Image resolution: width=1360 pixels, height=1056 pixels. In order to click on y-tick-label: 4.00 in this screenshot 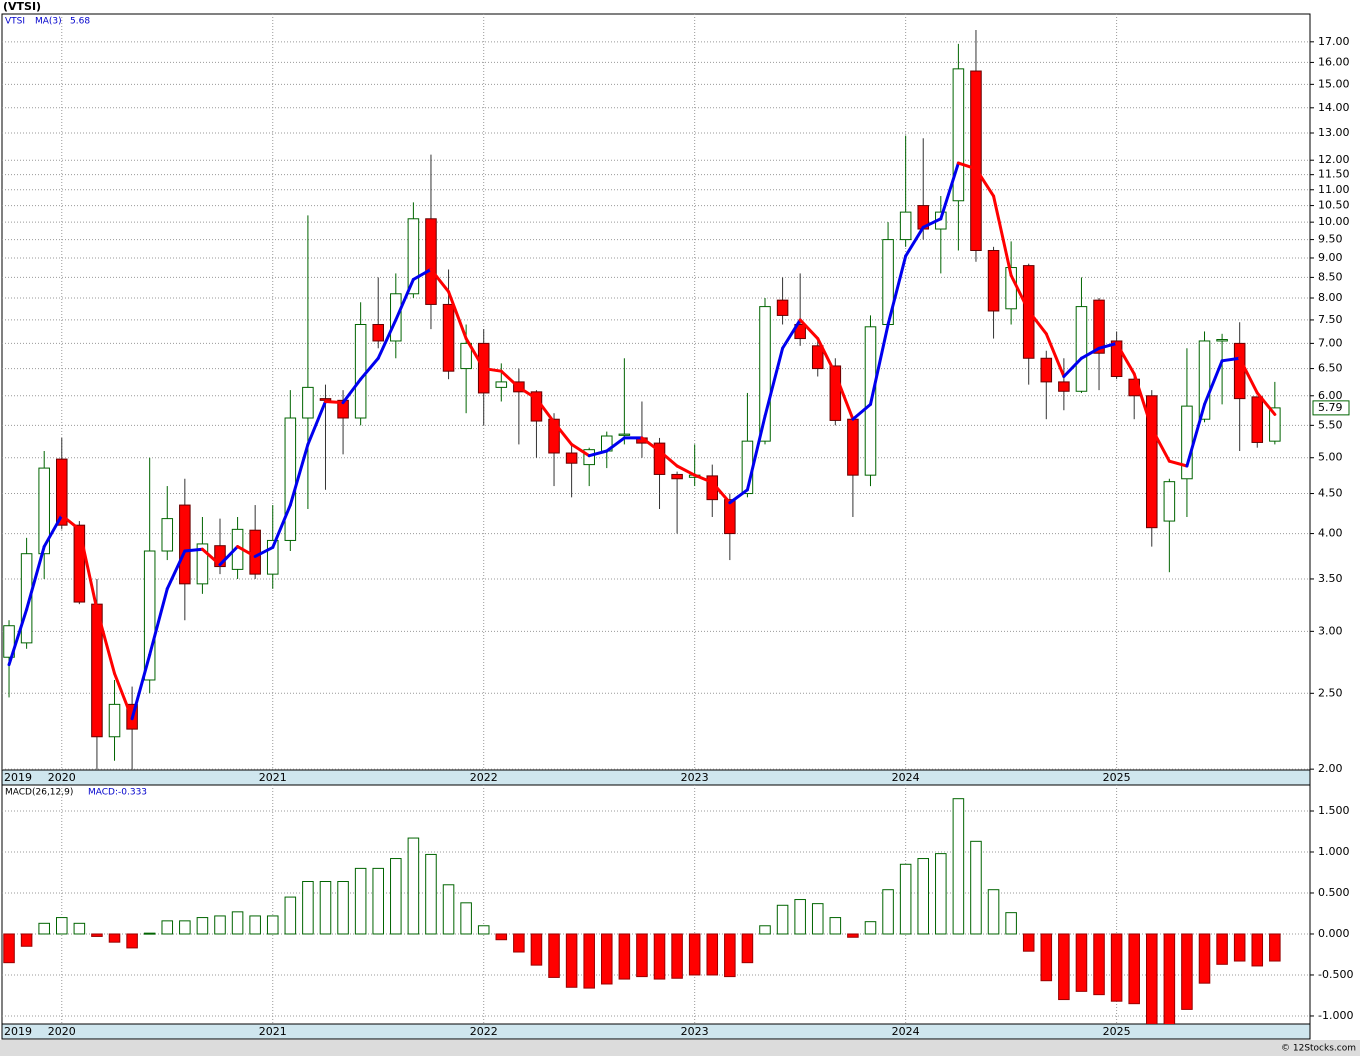, I will do `click(1330, 533)`.